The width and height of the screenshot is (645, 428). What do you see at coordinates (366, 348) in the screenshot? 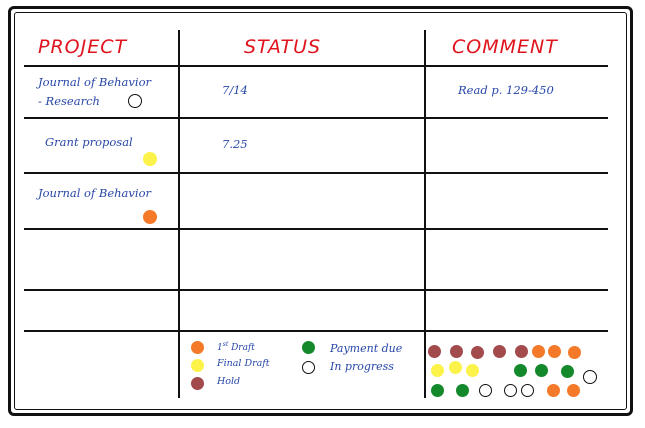
I see `legend-payment-due-label: Payment due` at bounding box center [366, 348].